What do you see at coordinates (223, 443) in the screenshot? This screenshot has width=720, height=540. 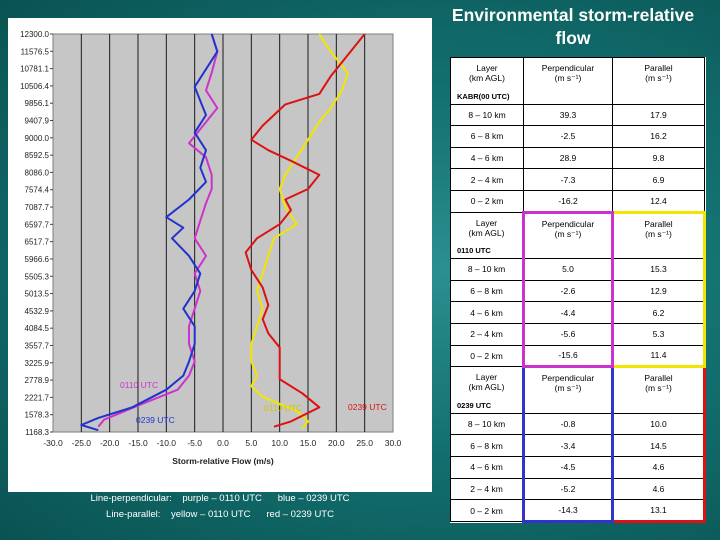 I see `x-tick-label: 0.0` at bounding box center [223, 443].